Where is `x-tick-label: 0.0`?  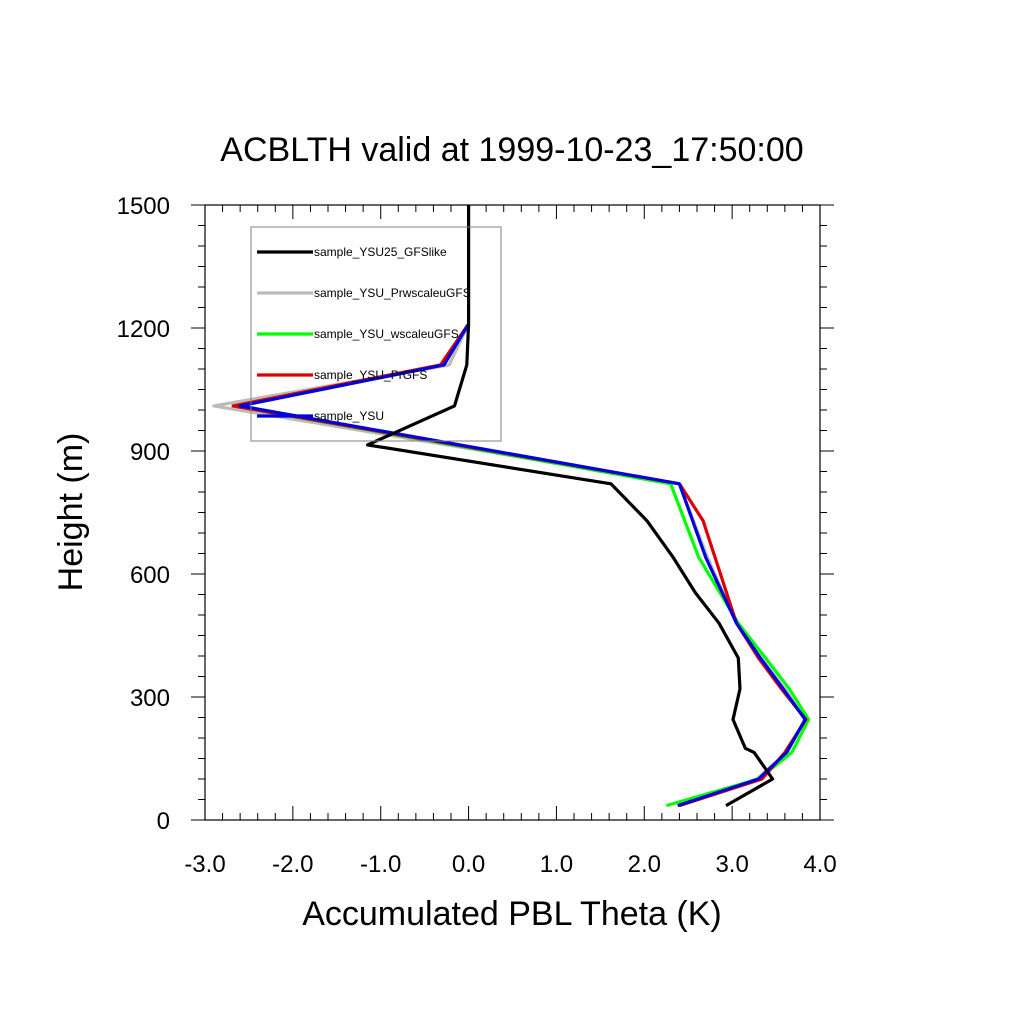
x-tick-label: 0.0 is located at coordinates (468, 864).